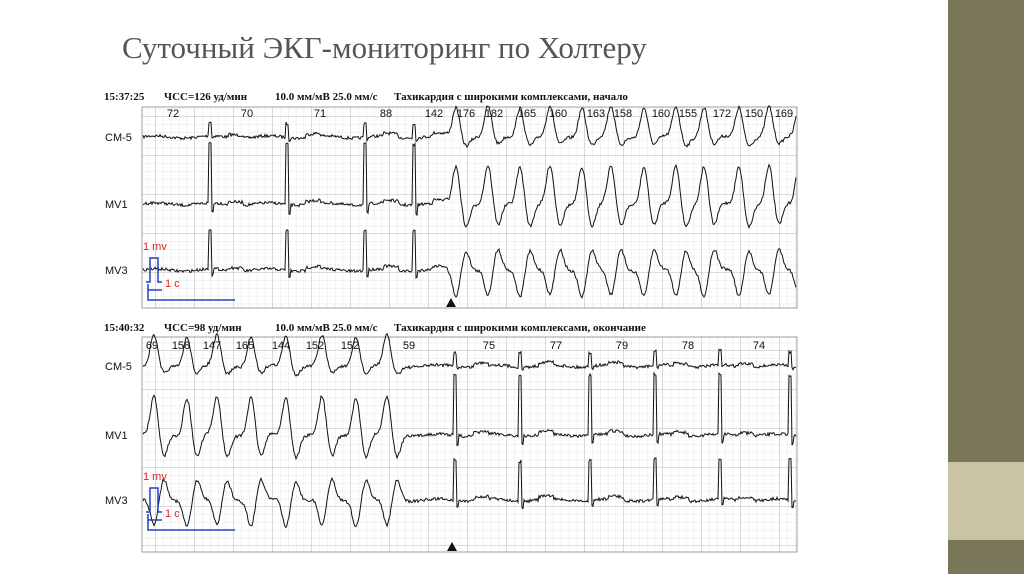 This screenshot has width=1024, height=574. What do you see at coordinates (212, 346) in the screenshot?
I see `rate-label: 147` at bounding box center [212, 346].